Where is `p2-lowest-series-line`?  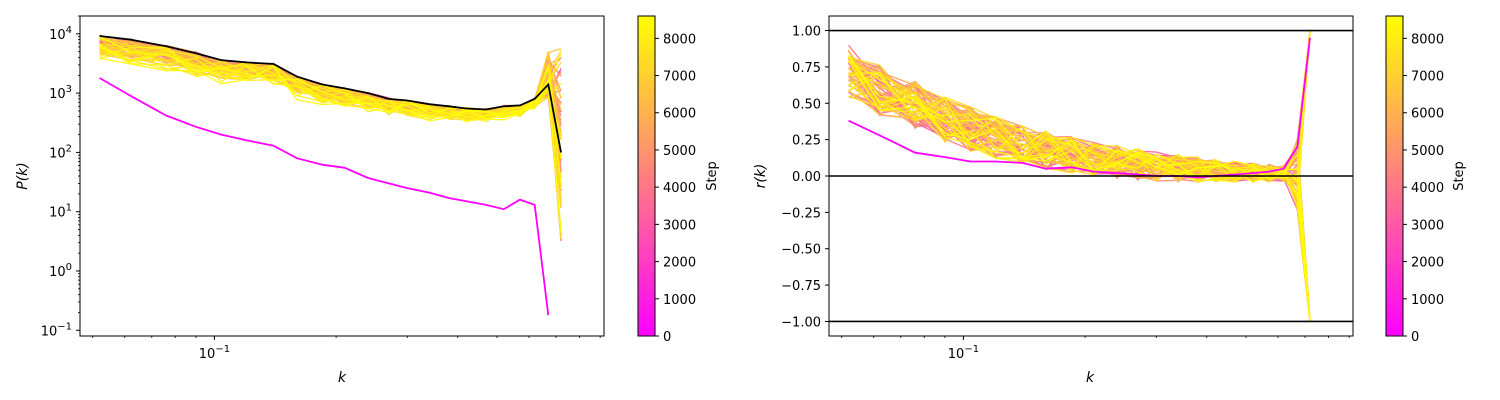
p2-lowest-series-line is located at coordinates (1079, 108).